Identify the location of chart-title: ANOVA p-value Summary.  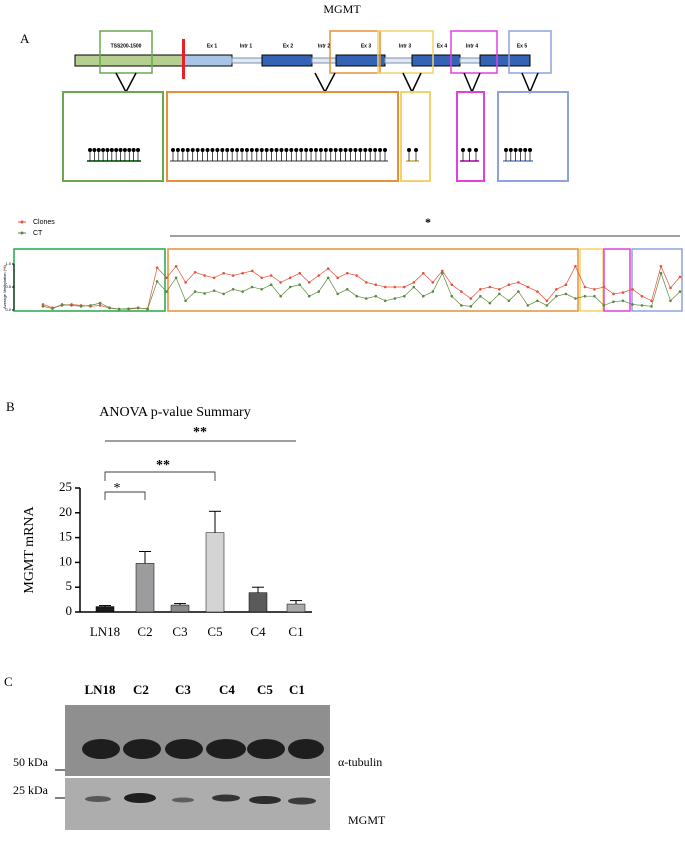
(174, 412).